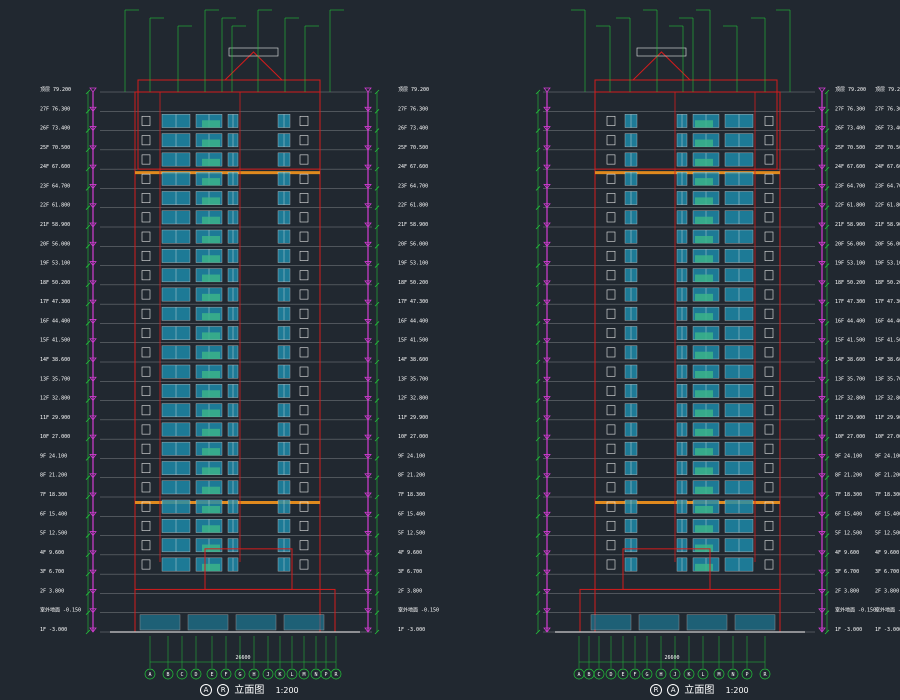  Describe the element at coordinates (887, 148) in the screenshot. I see `level-label: 25F 70.500` at that location.